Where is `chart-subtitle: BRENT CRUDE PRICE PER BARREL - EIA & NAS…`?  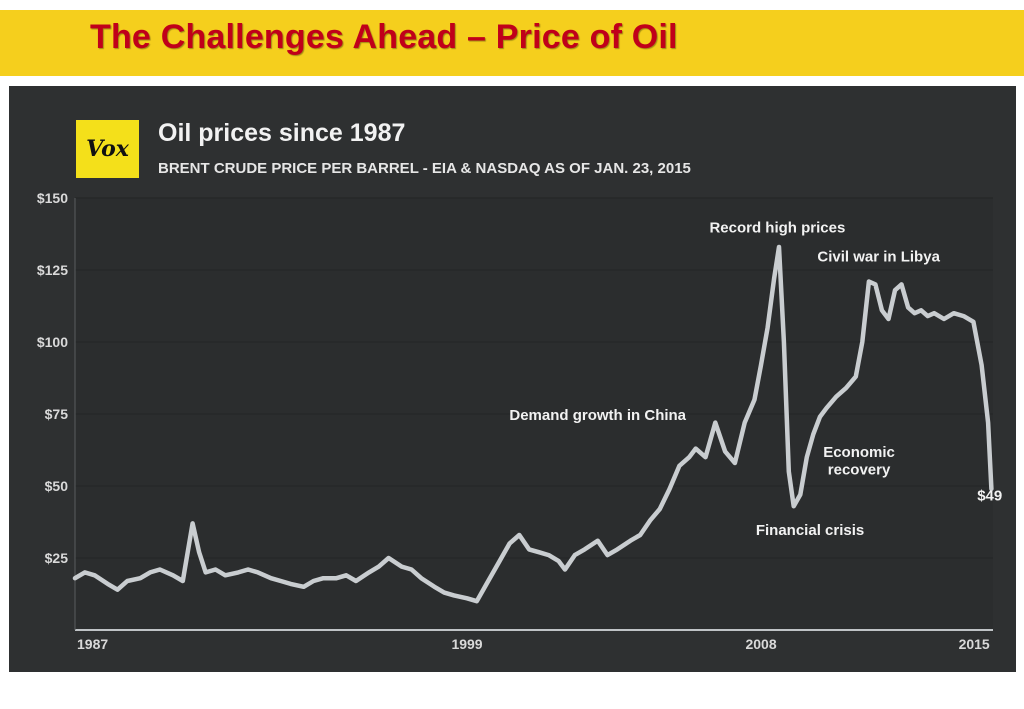 chart-subtitle: BRENT CRUDE PRICE PER BARREL - EIA & NAS… is located at coordinates (424, 168).